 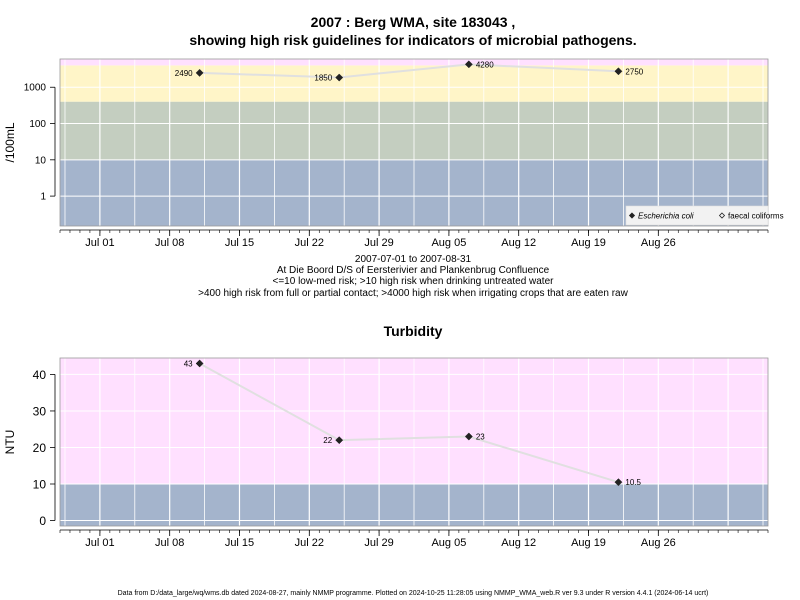 I want to click on legend-entry: Escherichia coli, so click(x=666, y=216).